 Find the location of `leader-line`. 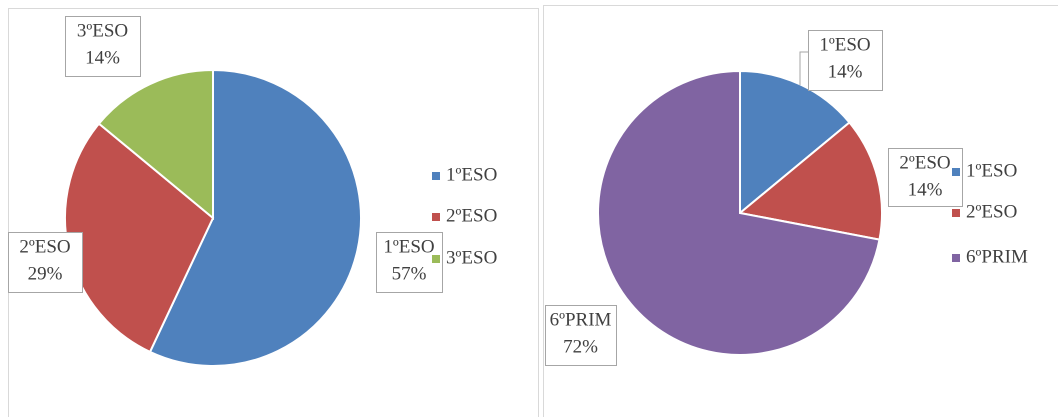

leader-line is located at coordinates (803, 68).